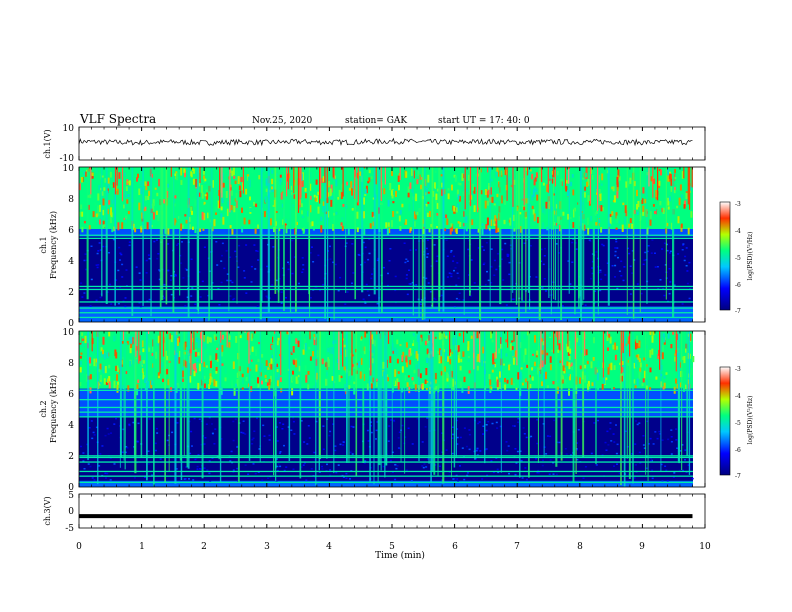 The width and height of the screenshot is (792, 612). What do you see at coordinates (738, 285) in the screenshot?
I see `cb1-tick-m6: -6` at bounding box center [738, 285].